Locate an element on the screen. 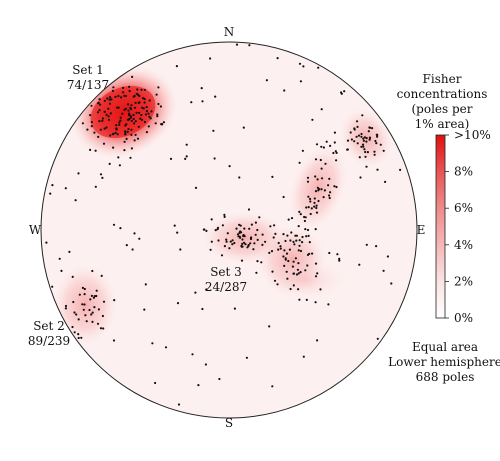  colorbar-ticks: 0% 2% 4% 6% 8% >10% is located at coordinates (468, 226).